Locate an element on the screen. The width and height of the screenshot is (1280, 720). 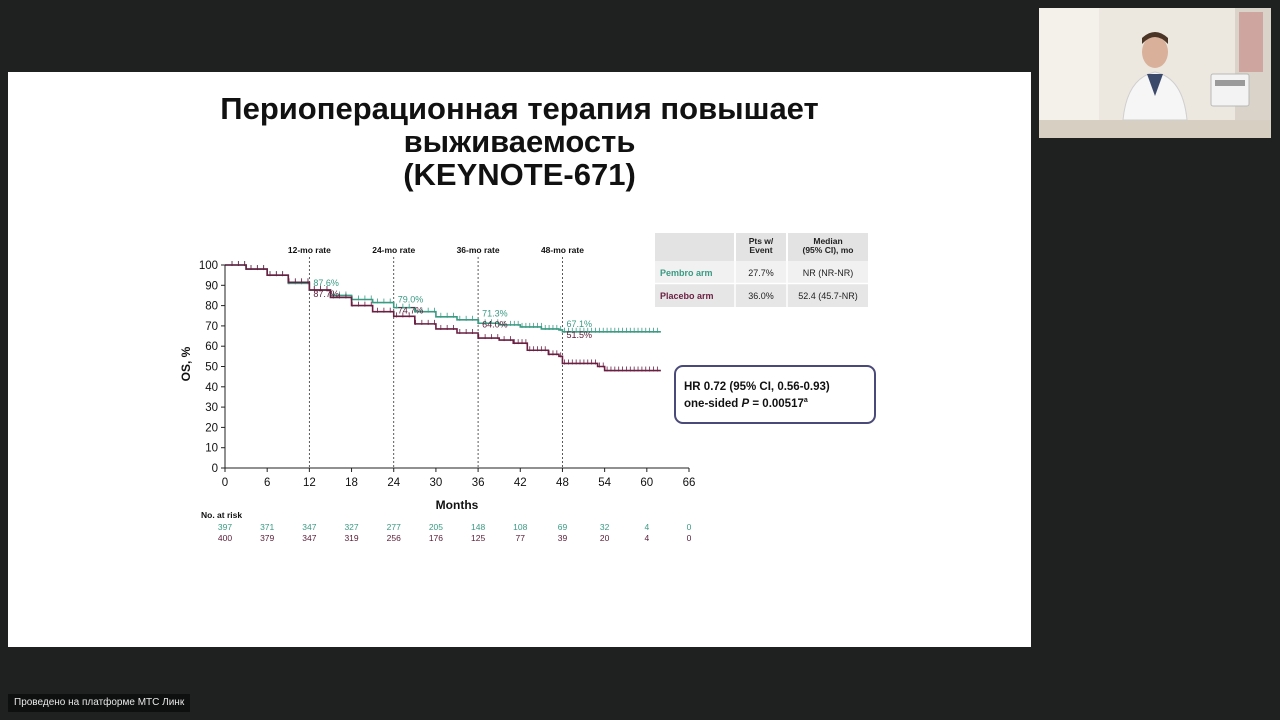
x-tick-label: 54 is located at coordinates (604, 483).